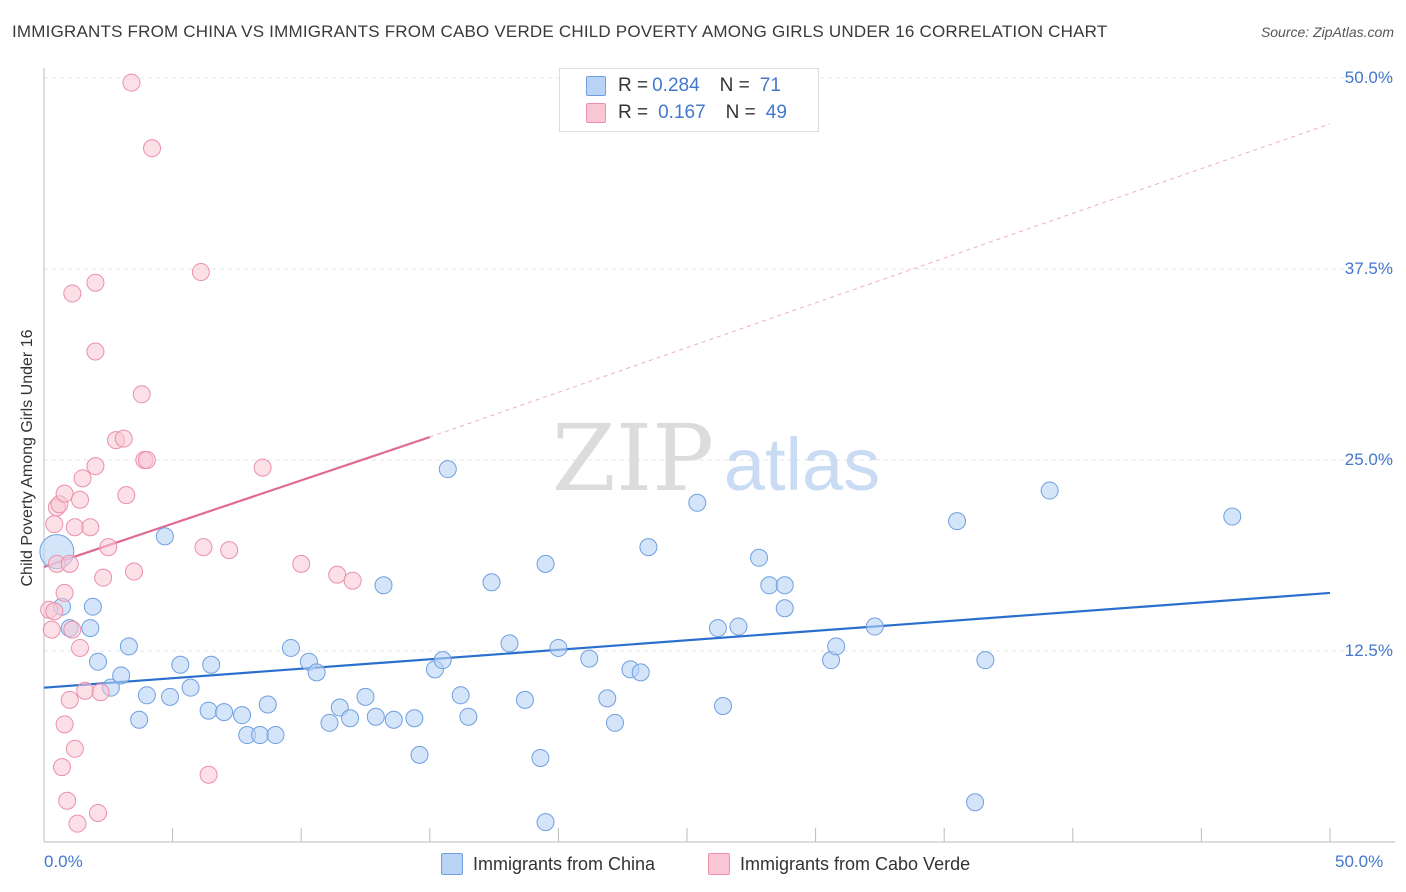  Describe the element at coordinates (596, 86) in the screenshot. I see `legend-swatch-china` at that location.